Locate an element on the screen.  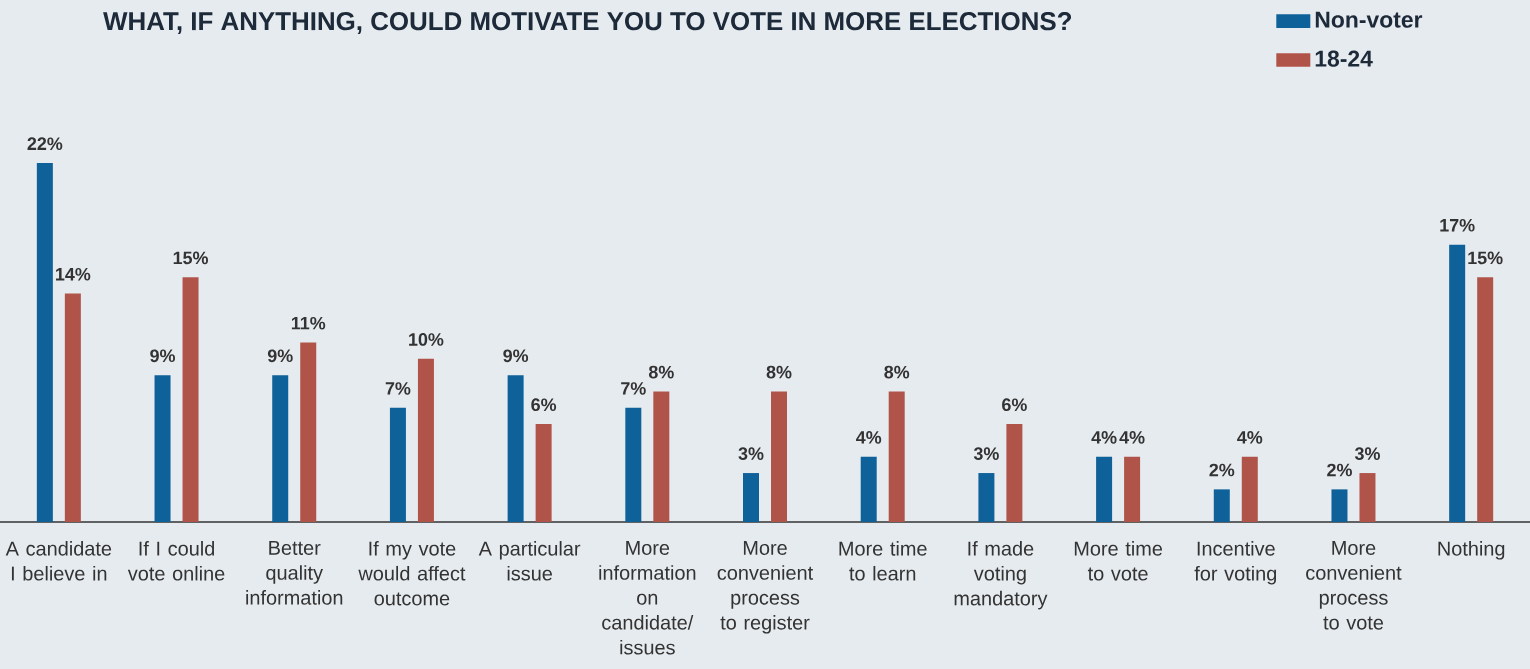
x-tick-label: Nothing is located at coordinates (1471, 550).